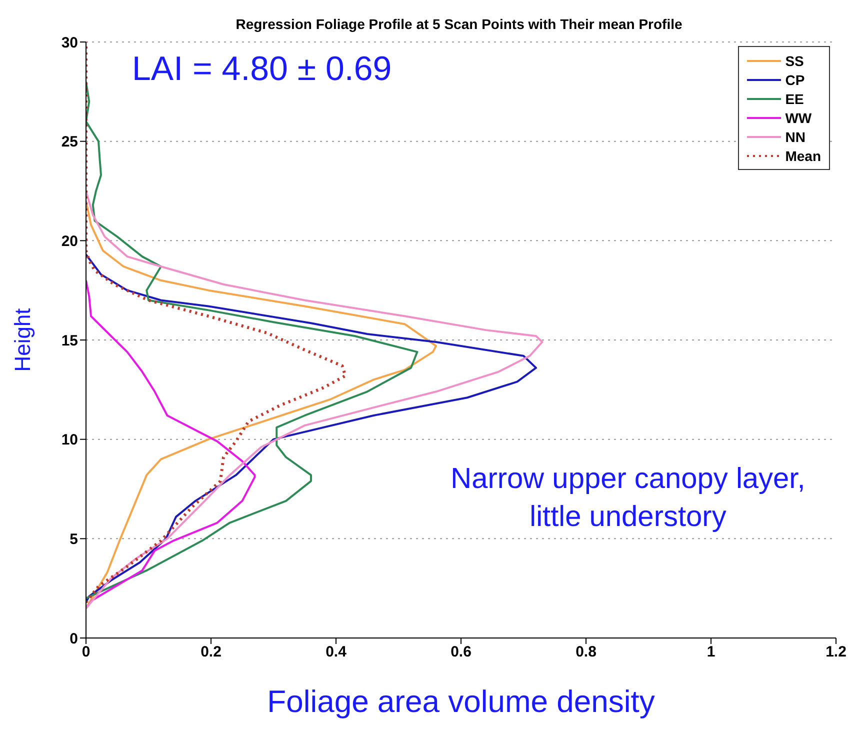 Image resolution: width=858 pixels, height=732 pixels. Describe the element at coordinates (69, 43) in the screenshot. I see `y-tick-label: 30` at that location.